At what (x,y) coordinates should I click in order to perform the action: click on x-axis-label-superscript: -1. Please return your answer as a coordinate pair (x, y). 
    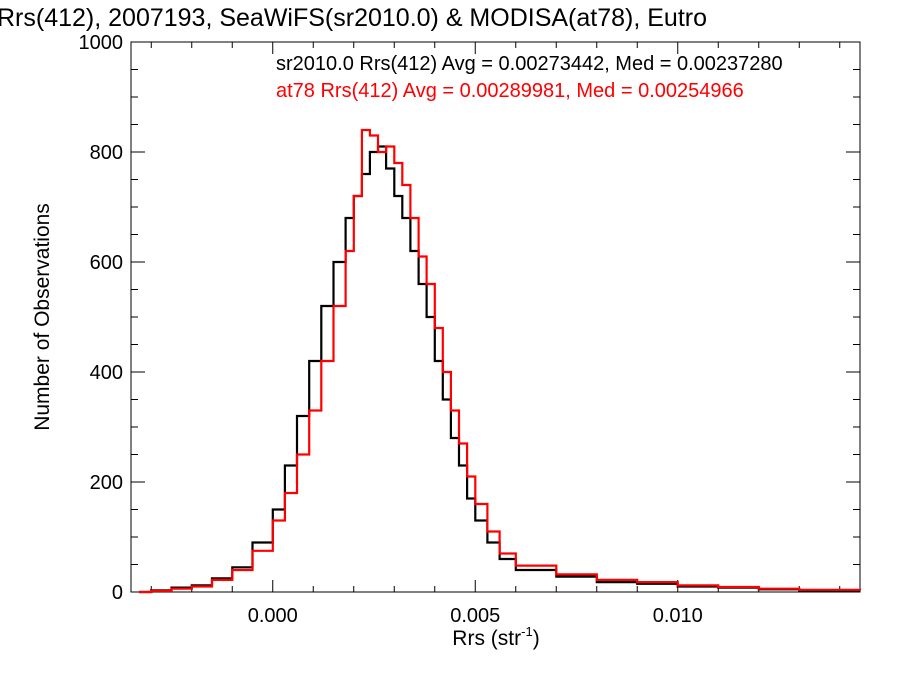
    Looking at the image, I should click on (527, 631).